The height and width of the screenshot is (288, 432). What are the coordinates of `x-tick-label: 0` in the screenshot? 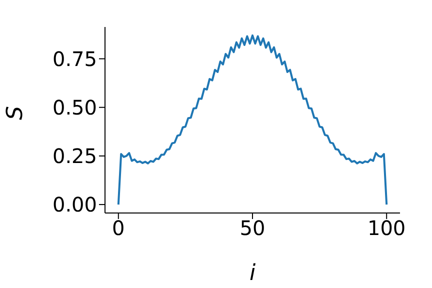 It's located at (118, 228).